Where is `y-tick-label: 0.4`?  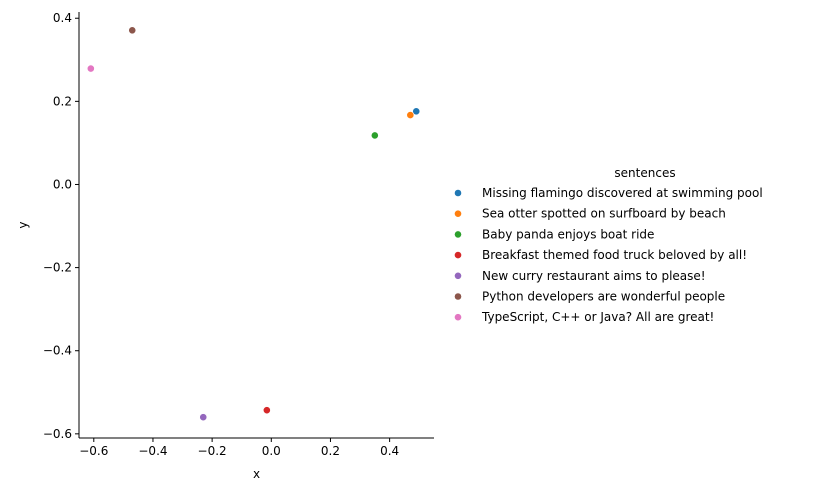 y-tick-label: 0.4 is located at coordinates (62, 18).